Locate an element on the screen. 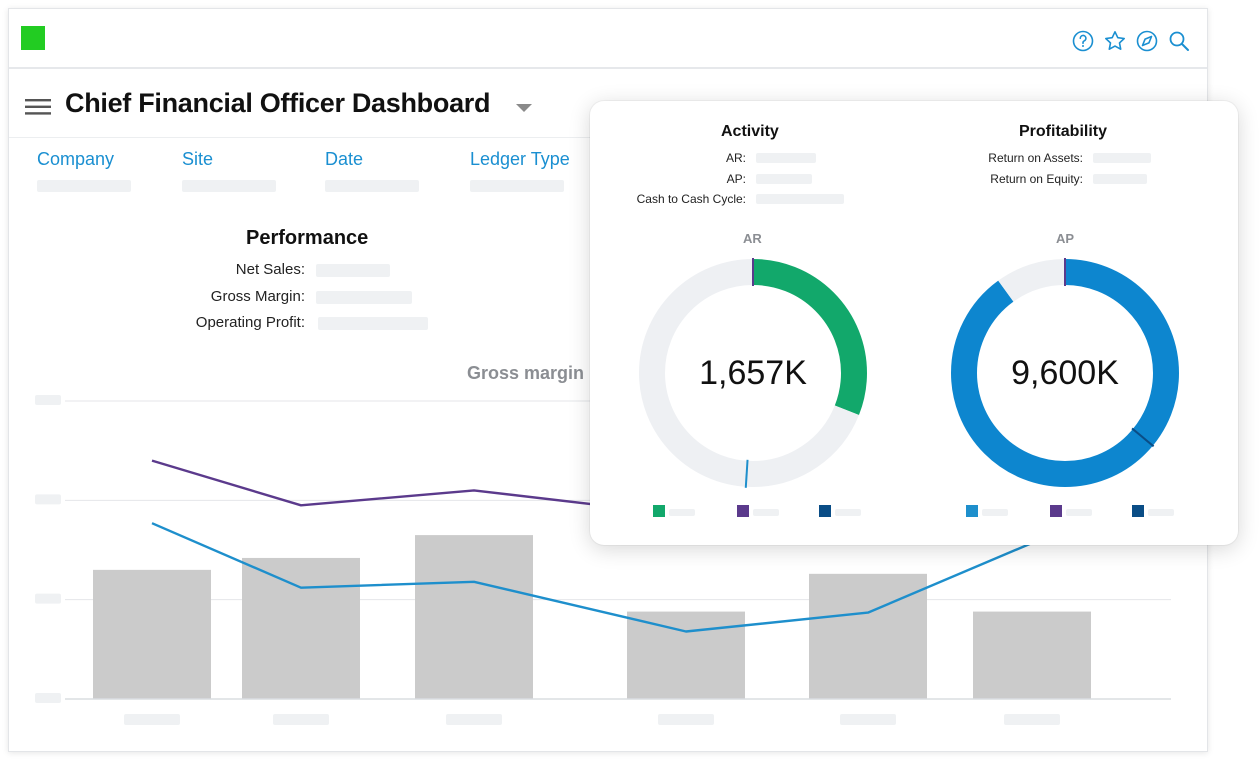  star-icon is located at coordinates (1115, 41).